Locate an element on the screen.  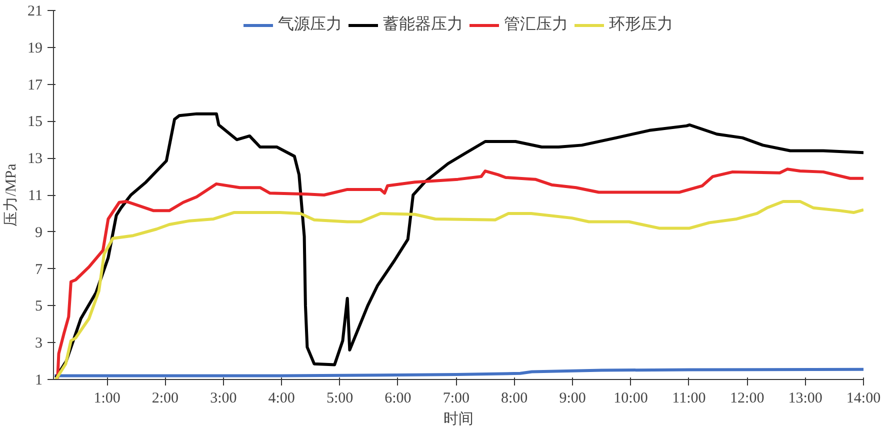
y-tick-label: 13 is located at coordinates (35, 159).